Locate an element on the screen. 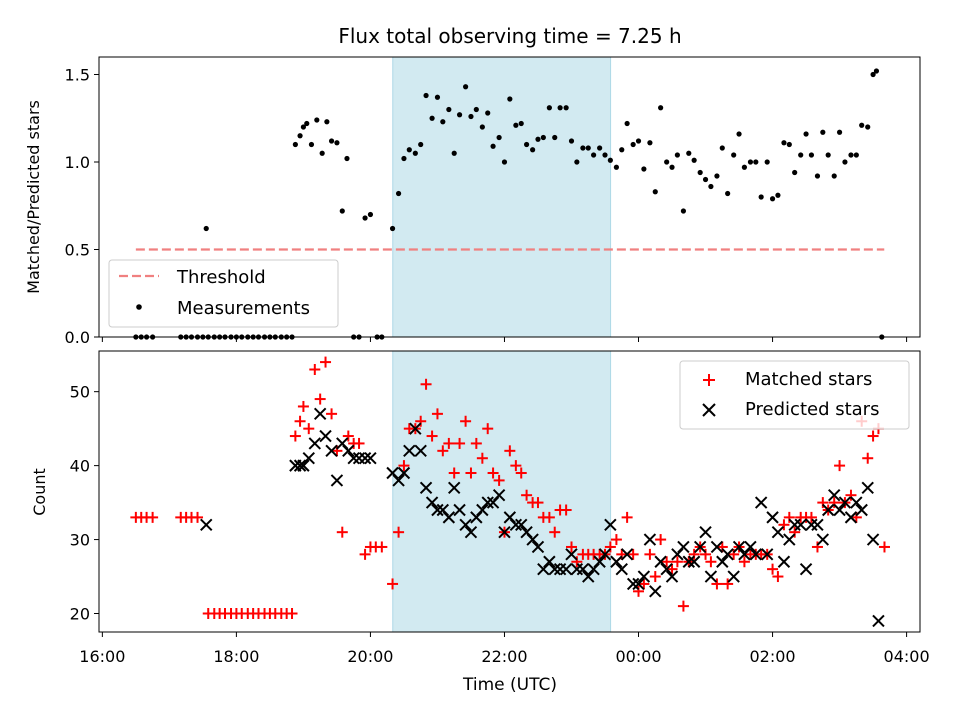 Image resolution: width=960 pixels, height=720 pixels. x-tick-label: 18:00 is located at coordinates (236, 656).